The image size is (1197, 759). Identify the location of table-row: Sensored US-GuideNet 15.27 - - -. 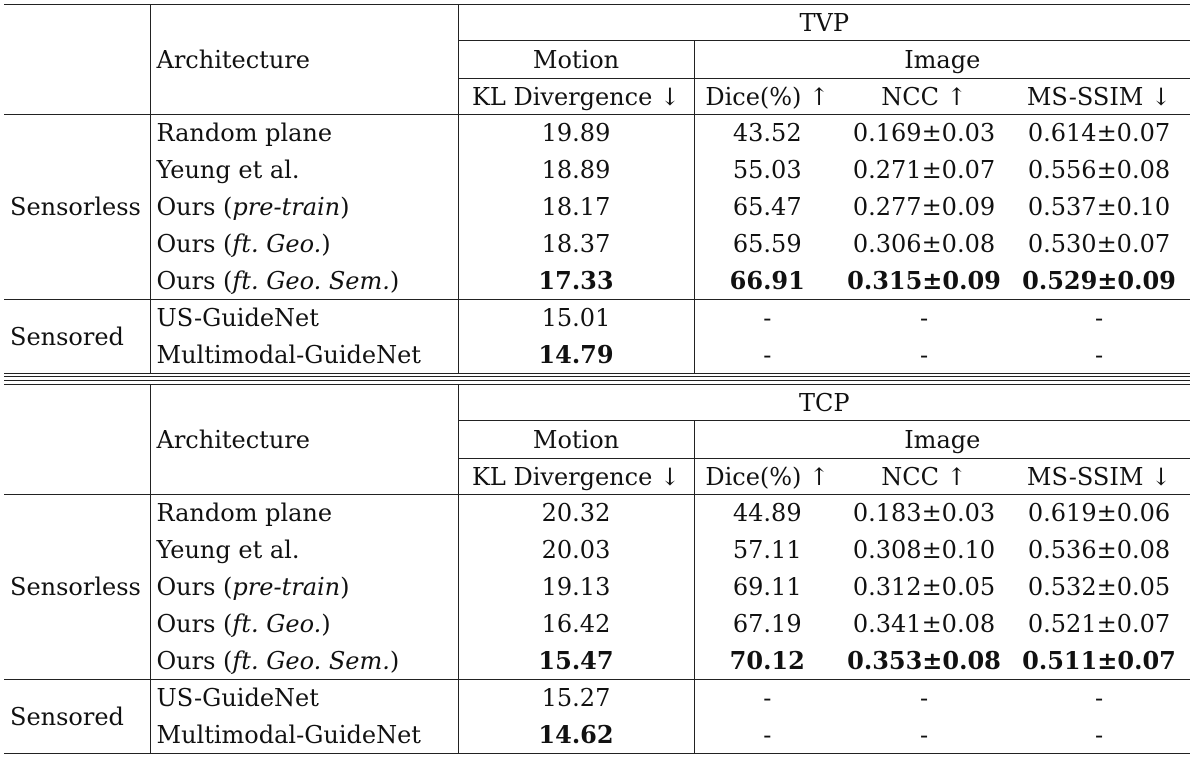
(597, 716).